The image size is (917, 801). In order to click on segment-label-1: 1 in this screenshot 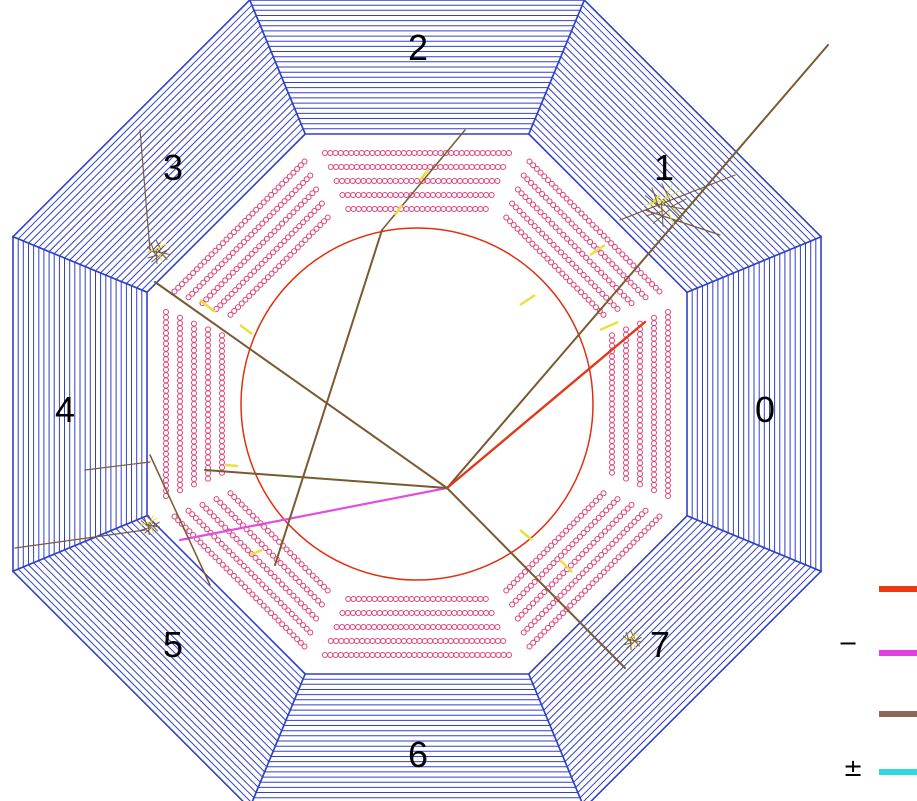, I will do `click(664, 167)`.